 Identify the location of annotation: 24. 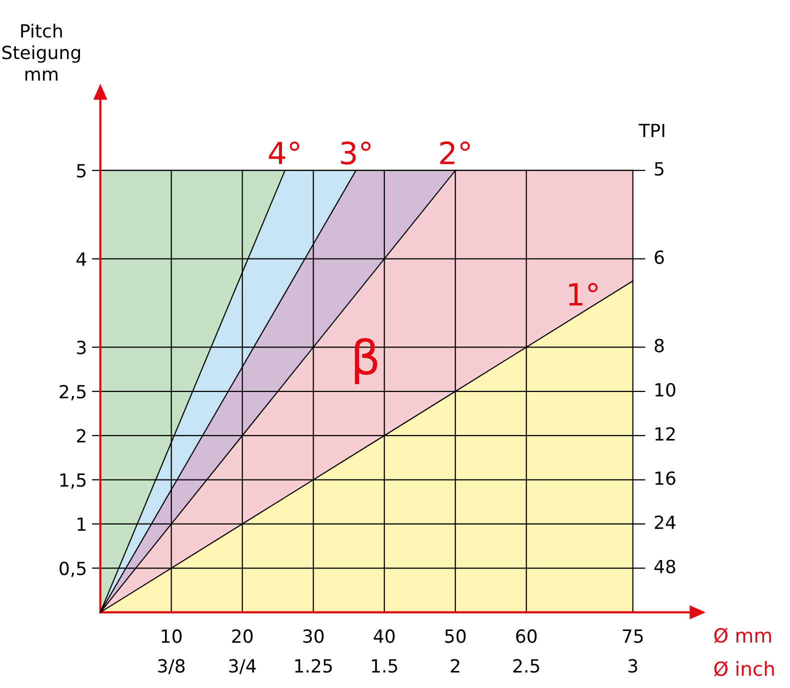
(665, 522).